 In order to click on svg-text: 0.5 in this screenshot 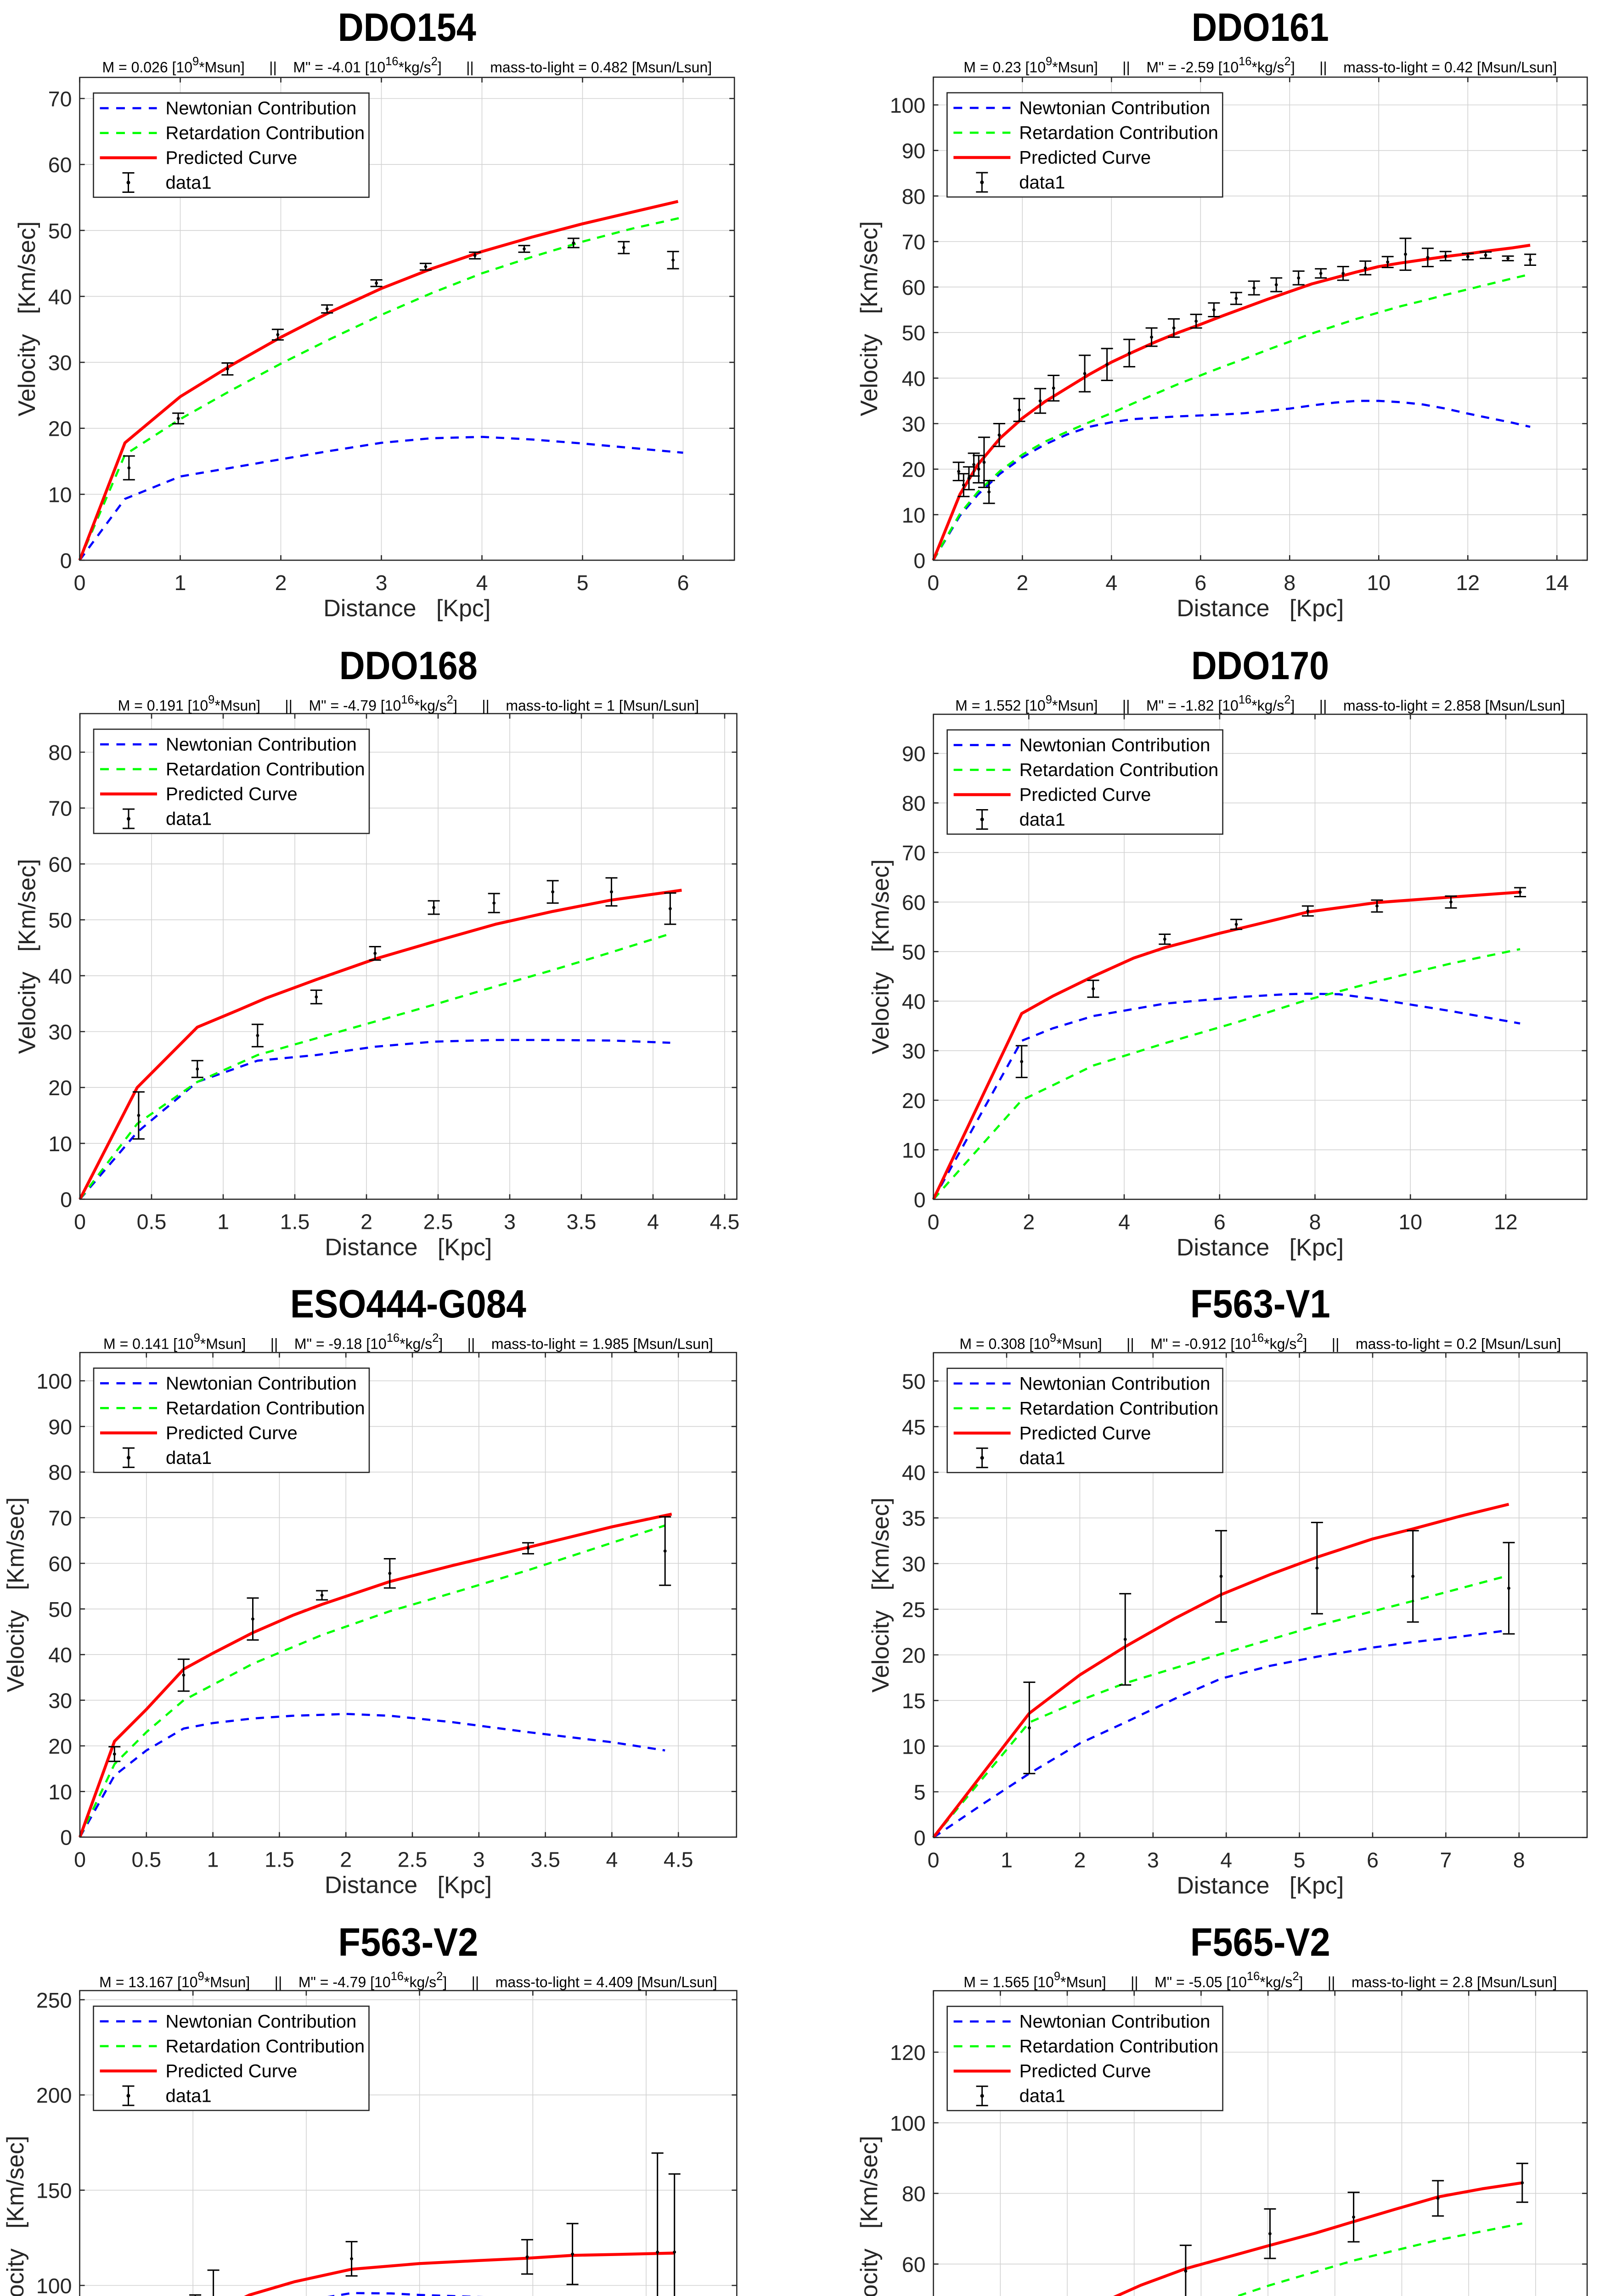, I will do `click(146, 1860)`.